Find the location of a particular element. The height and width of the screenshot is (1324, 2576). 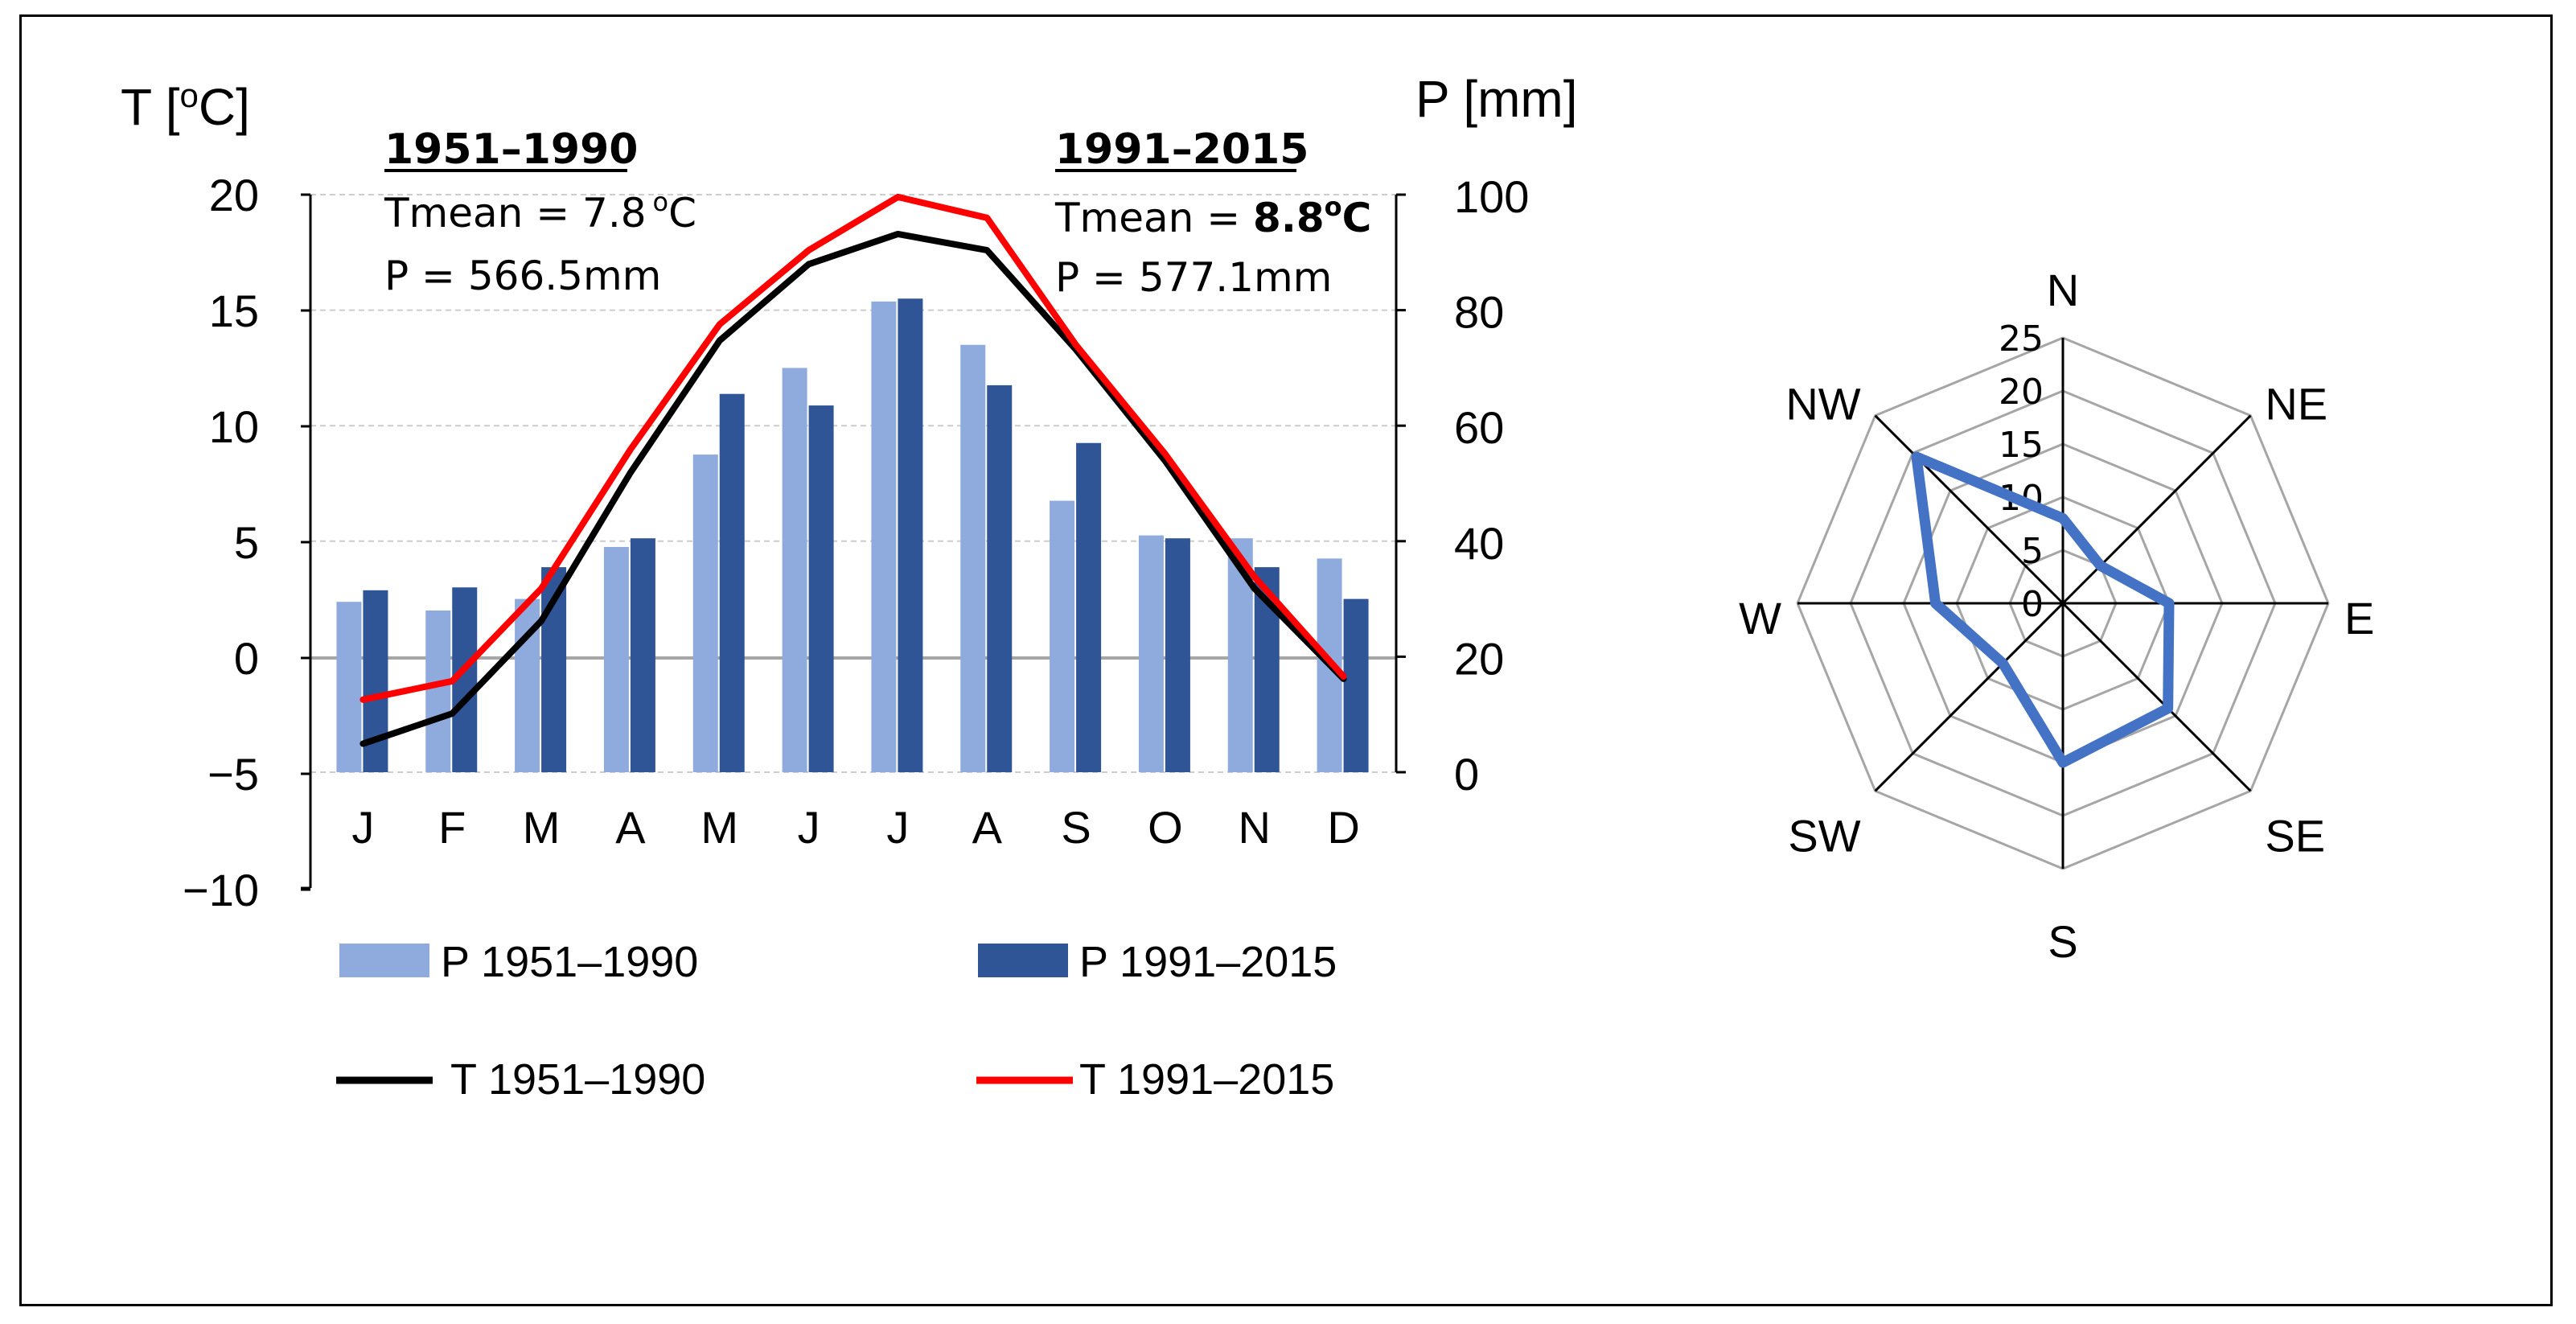

precipitation-bars is located at coordinates (852, 535).